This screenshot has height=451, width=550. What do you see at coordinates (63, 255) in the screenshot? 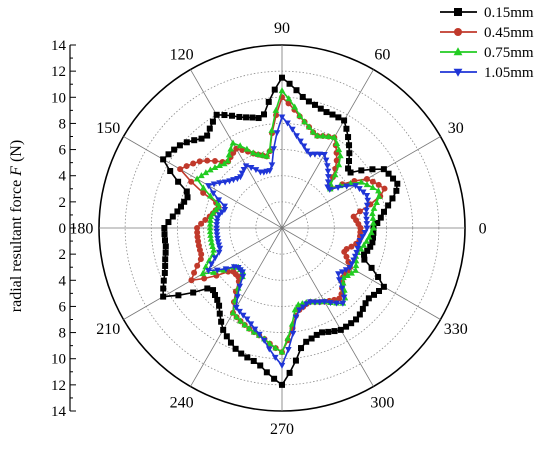
I see `radial-tick-label: 2` at bounding box center [63, 255].